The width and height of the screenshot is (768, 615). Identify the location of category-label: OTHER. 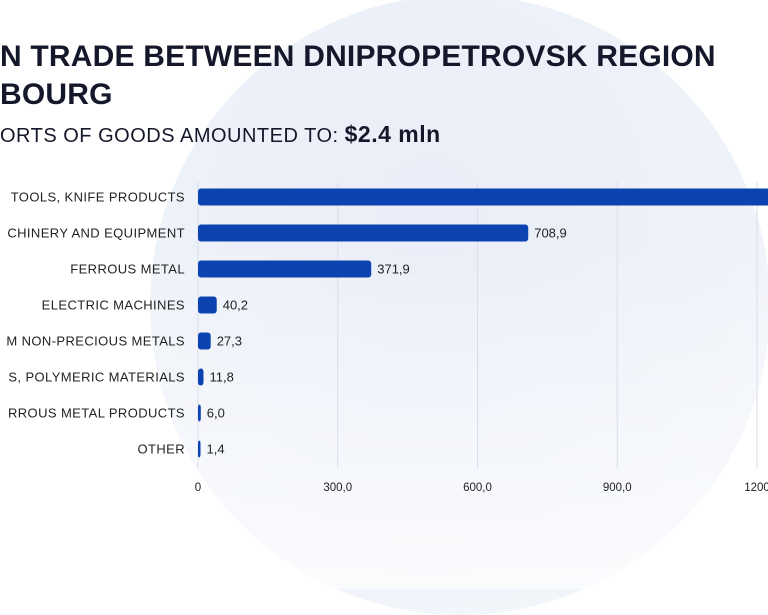
(162, 449).